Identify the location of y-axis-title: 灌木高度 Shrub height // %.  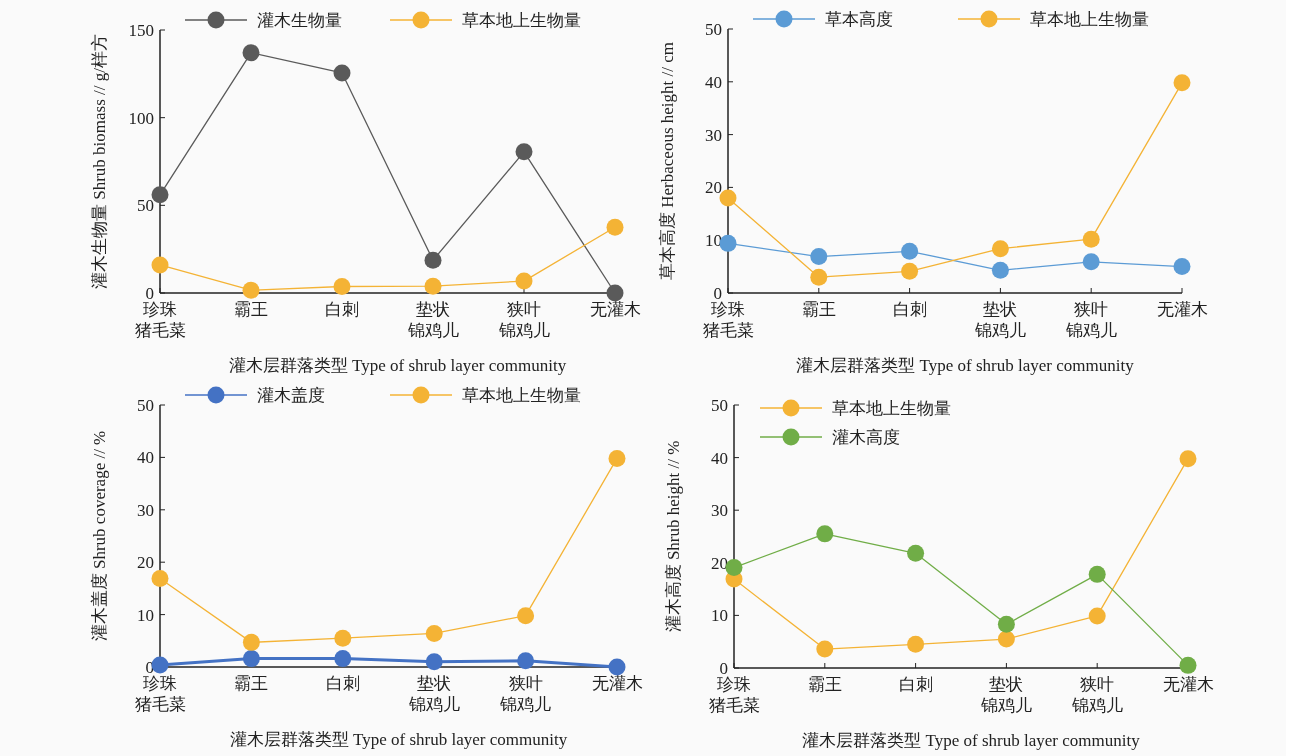
(673, 536).